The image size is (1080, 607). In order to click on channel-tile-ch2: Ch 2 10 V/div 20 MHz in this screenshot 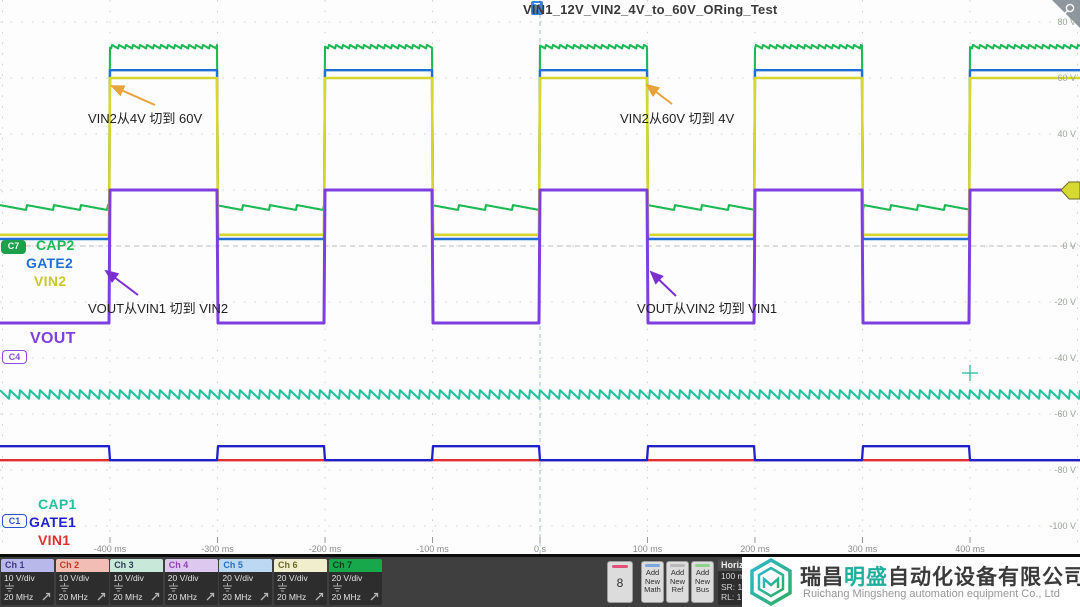, I will do `click(82, 582)`.